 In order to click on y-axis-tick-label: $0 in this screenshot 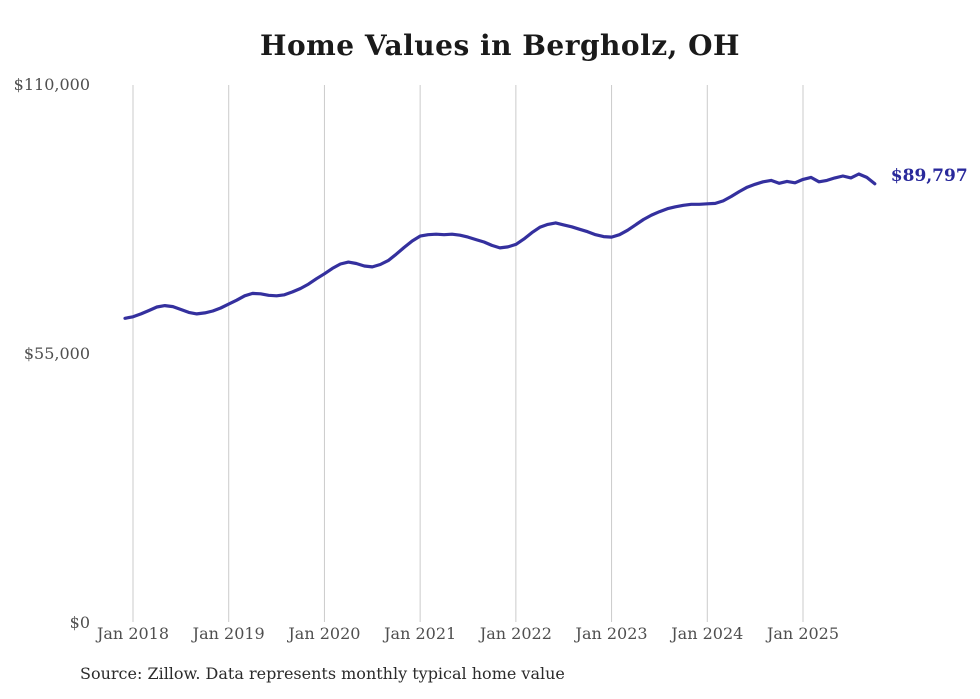, I will do `click(79, 622)`.